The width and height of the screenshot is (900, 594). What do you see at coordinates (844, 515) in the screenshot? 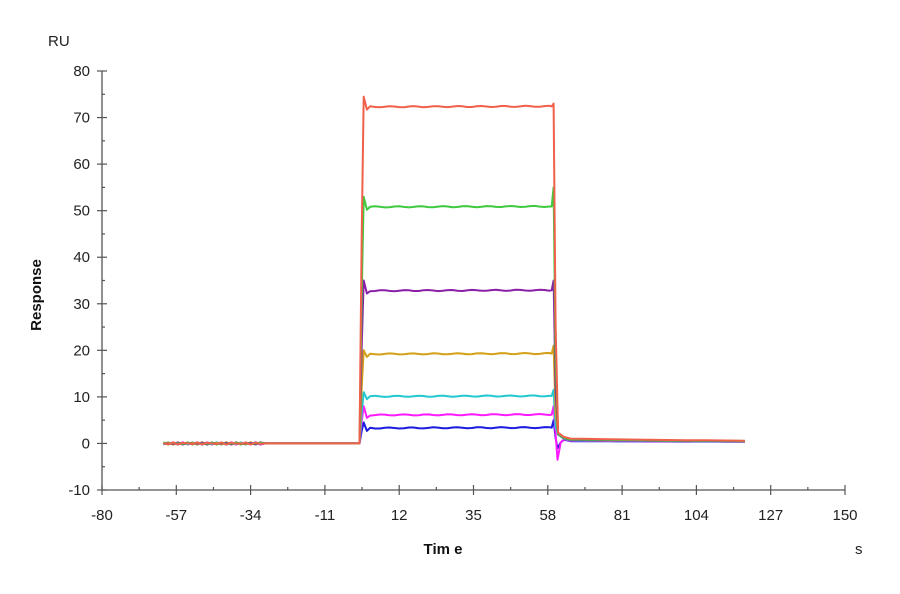
I see `x-tick-label: 150` at bounding box center [844, 515].